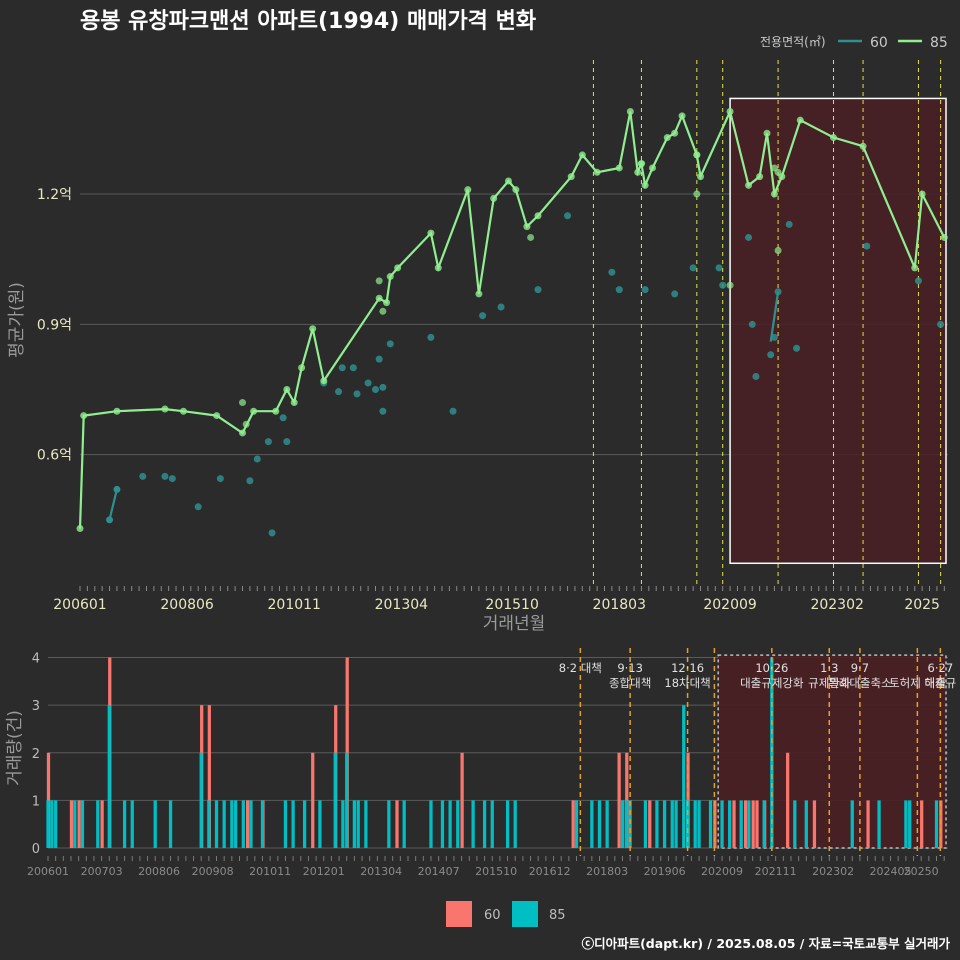  I want to click on x-tick-label: 202405, so click(891, 871).